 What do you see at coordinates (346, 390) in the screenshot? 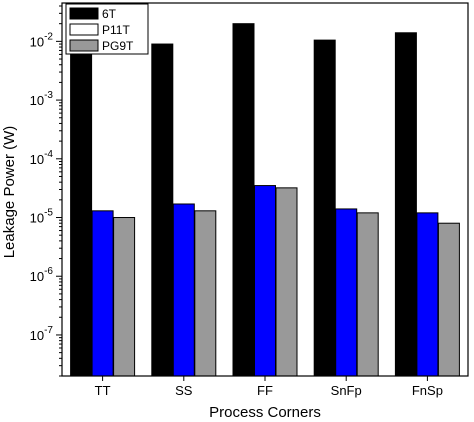
I see `x-tick-label-snfp: SnFp` at bounding box center [346, 390].